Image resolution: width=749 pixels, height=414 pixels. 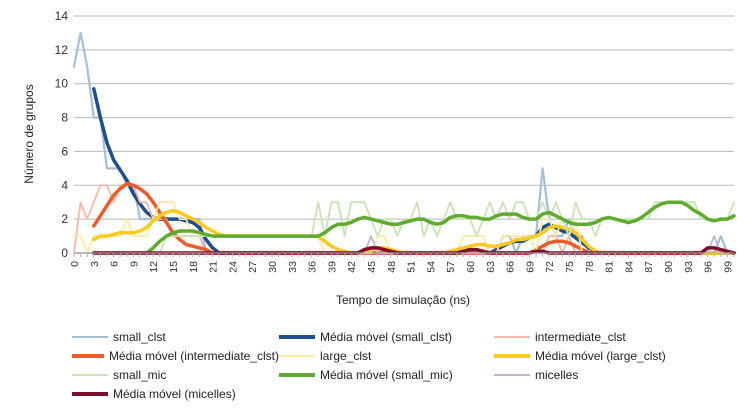 I want to click on legend-label: intermediate_clst, so click(x=580, y=337).